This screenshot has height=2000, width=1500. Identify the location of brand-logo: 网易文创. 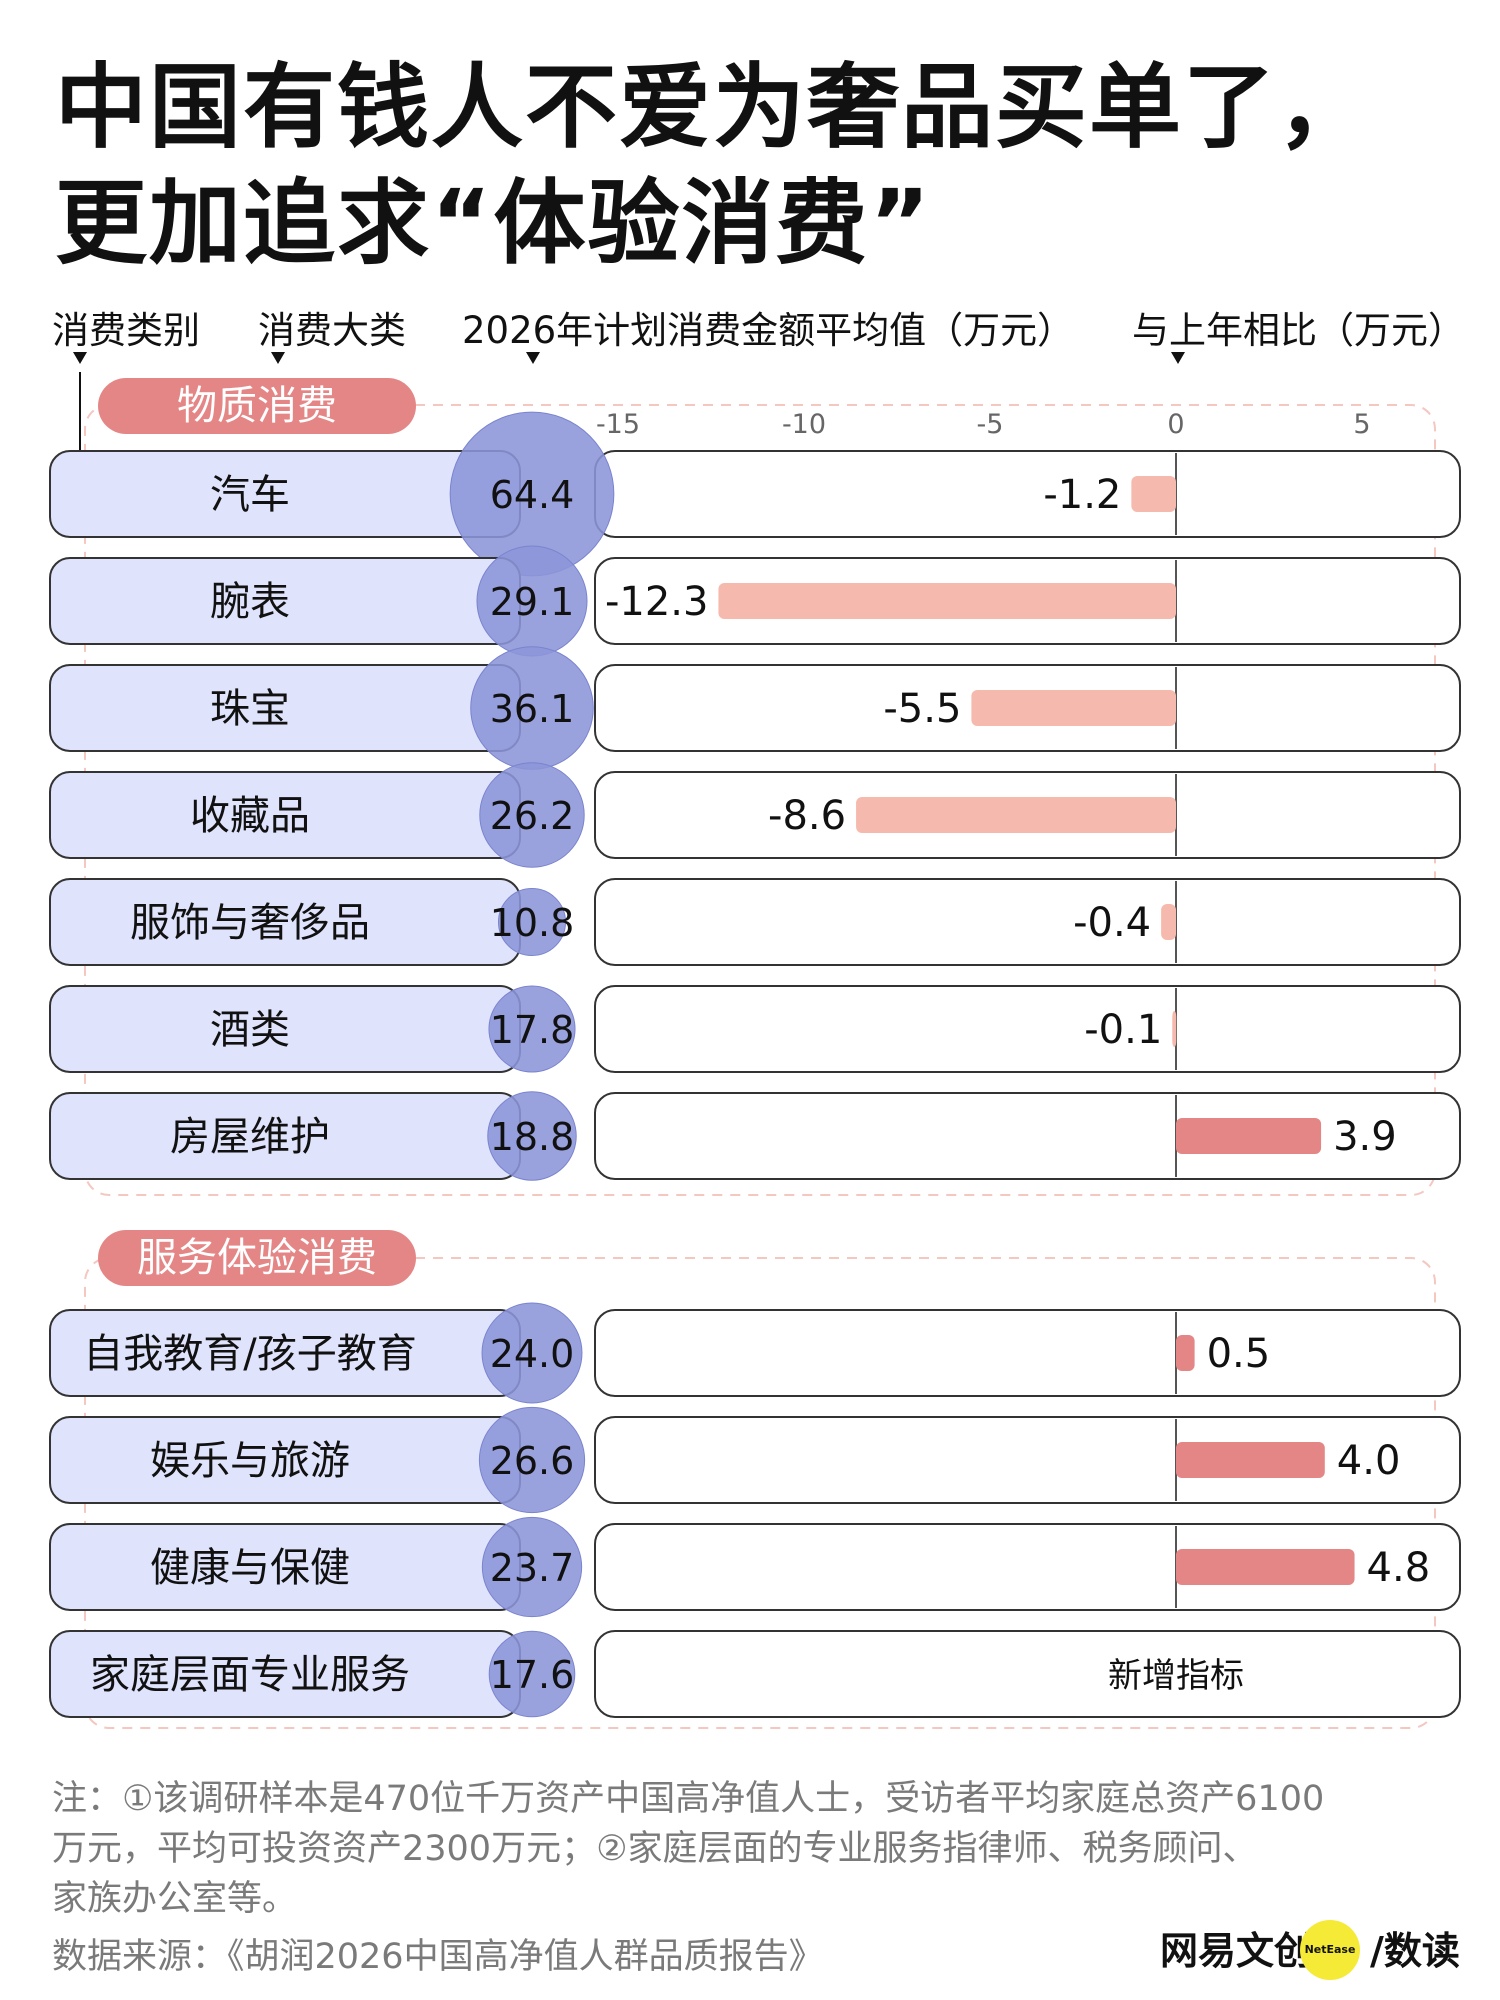
(1236, 1951).